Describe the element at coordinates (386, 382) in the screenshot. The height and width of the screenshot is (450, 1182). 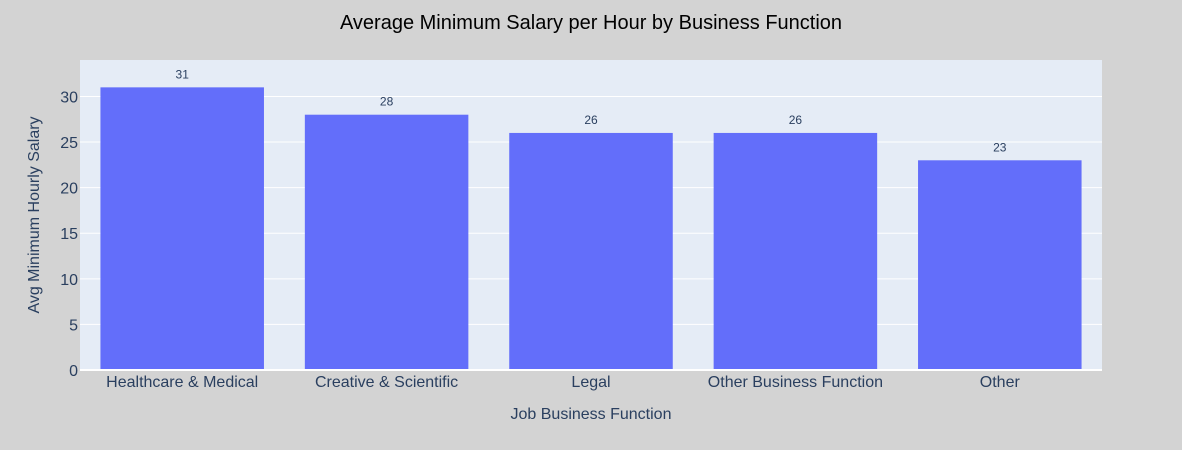
I see `x-tick-label: Creative & Scientific` at that location.